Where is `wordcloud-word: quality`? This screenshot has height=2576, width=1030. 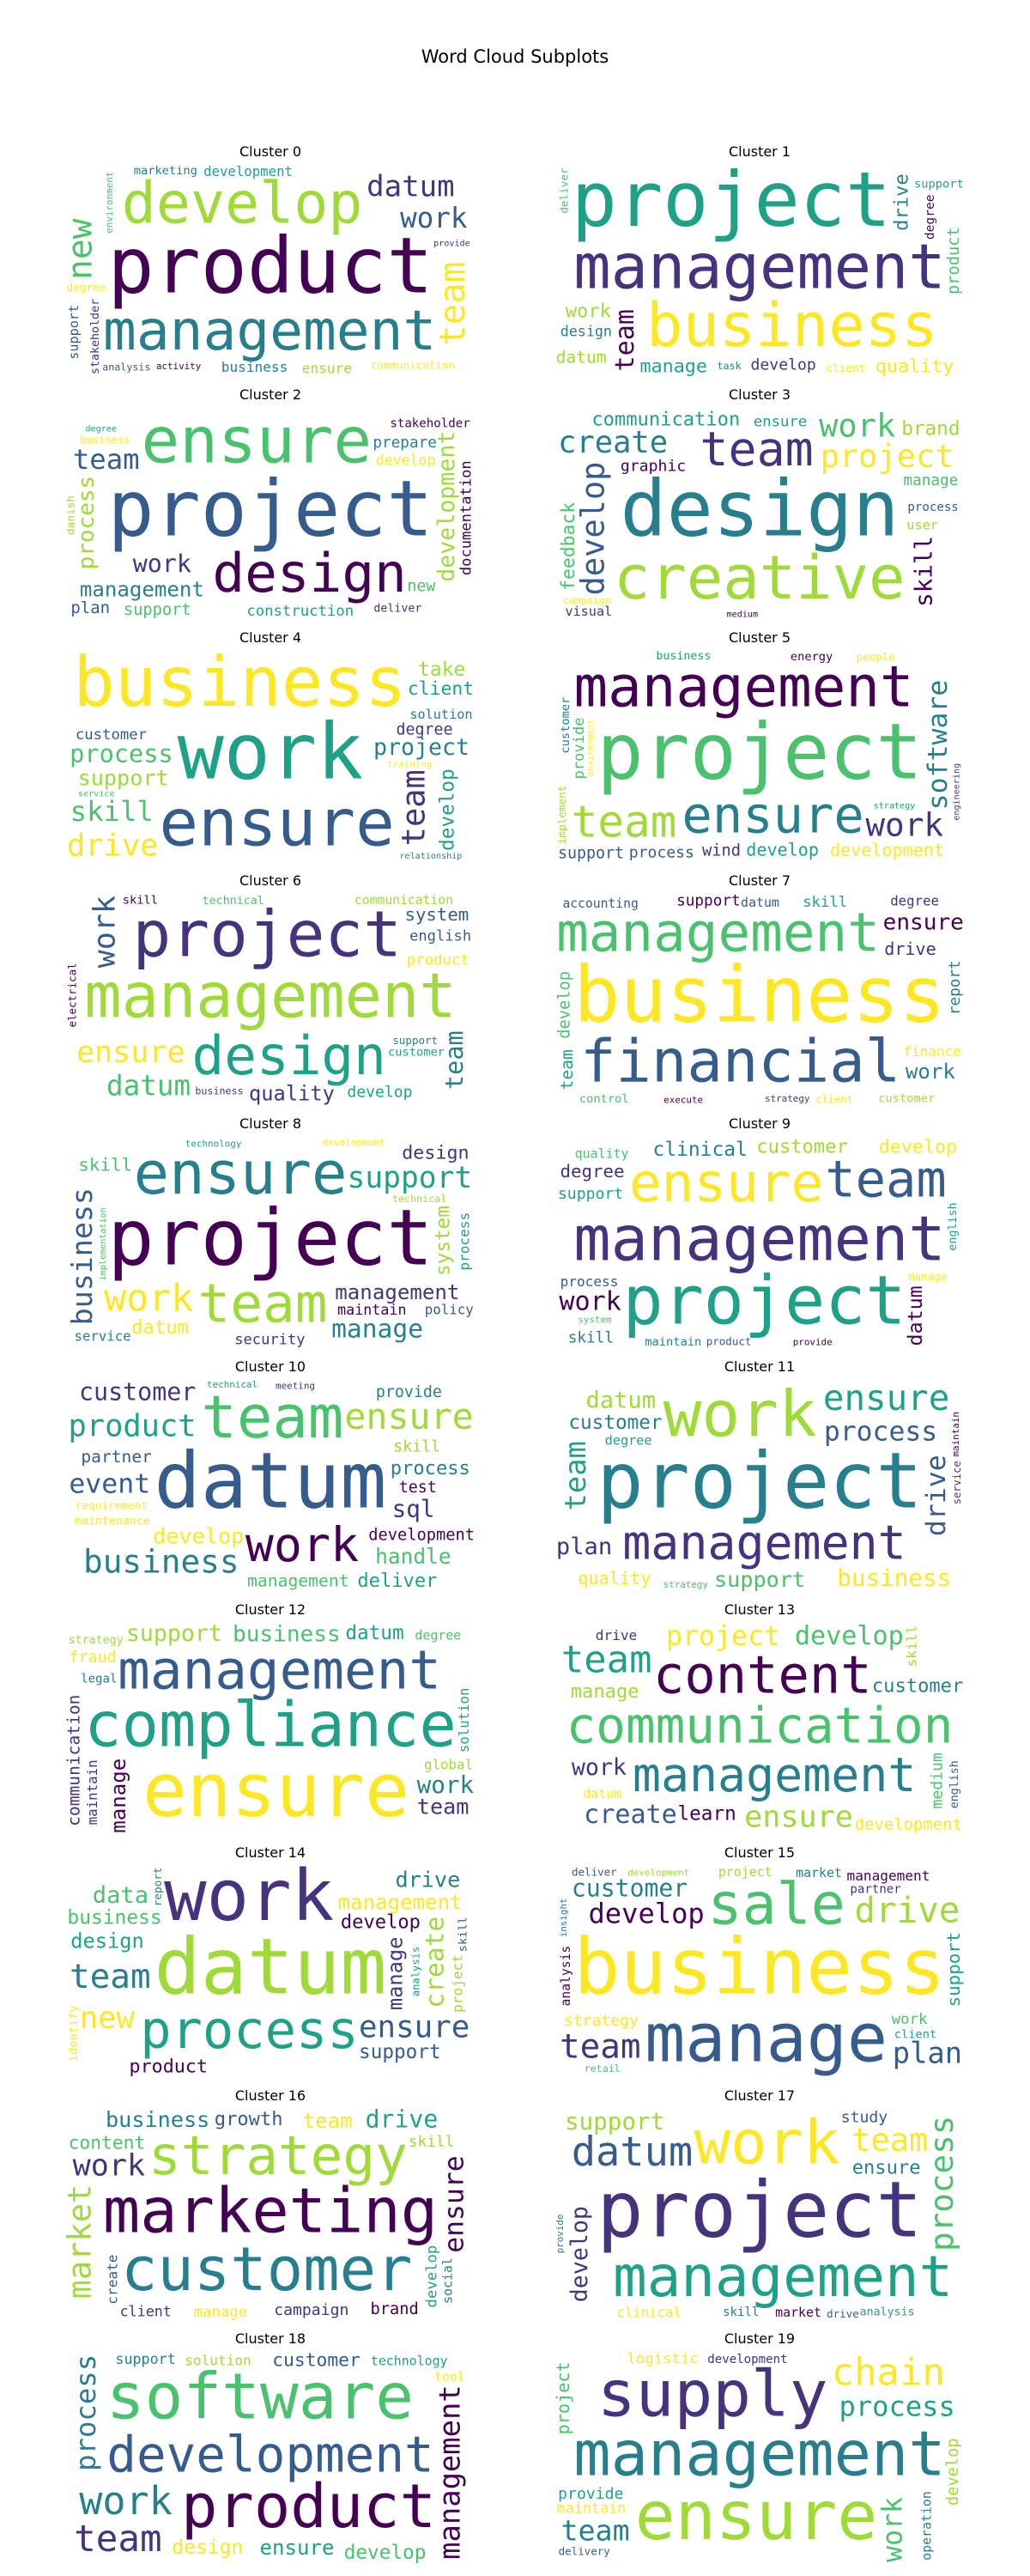
wordcloud-word: quality is located at coordinates (614, 1579).